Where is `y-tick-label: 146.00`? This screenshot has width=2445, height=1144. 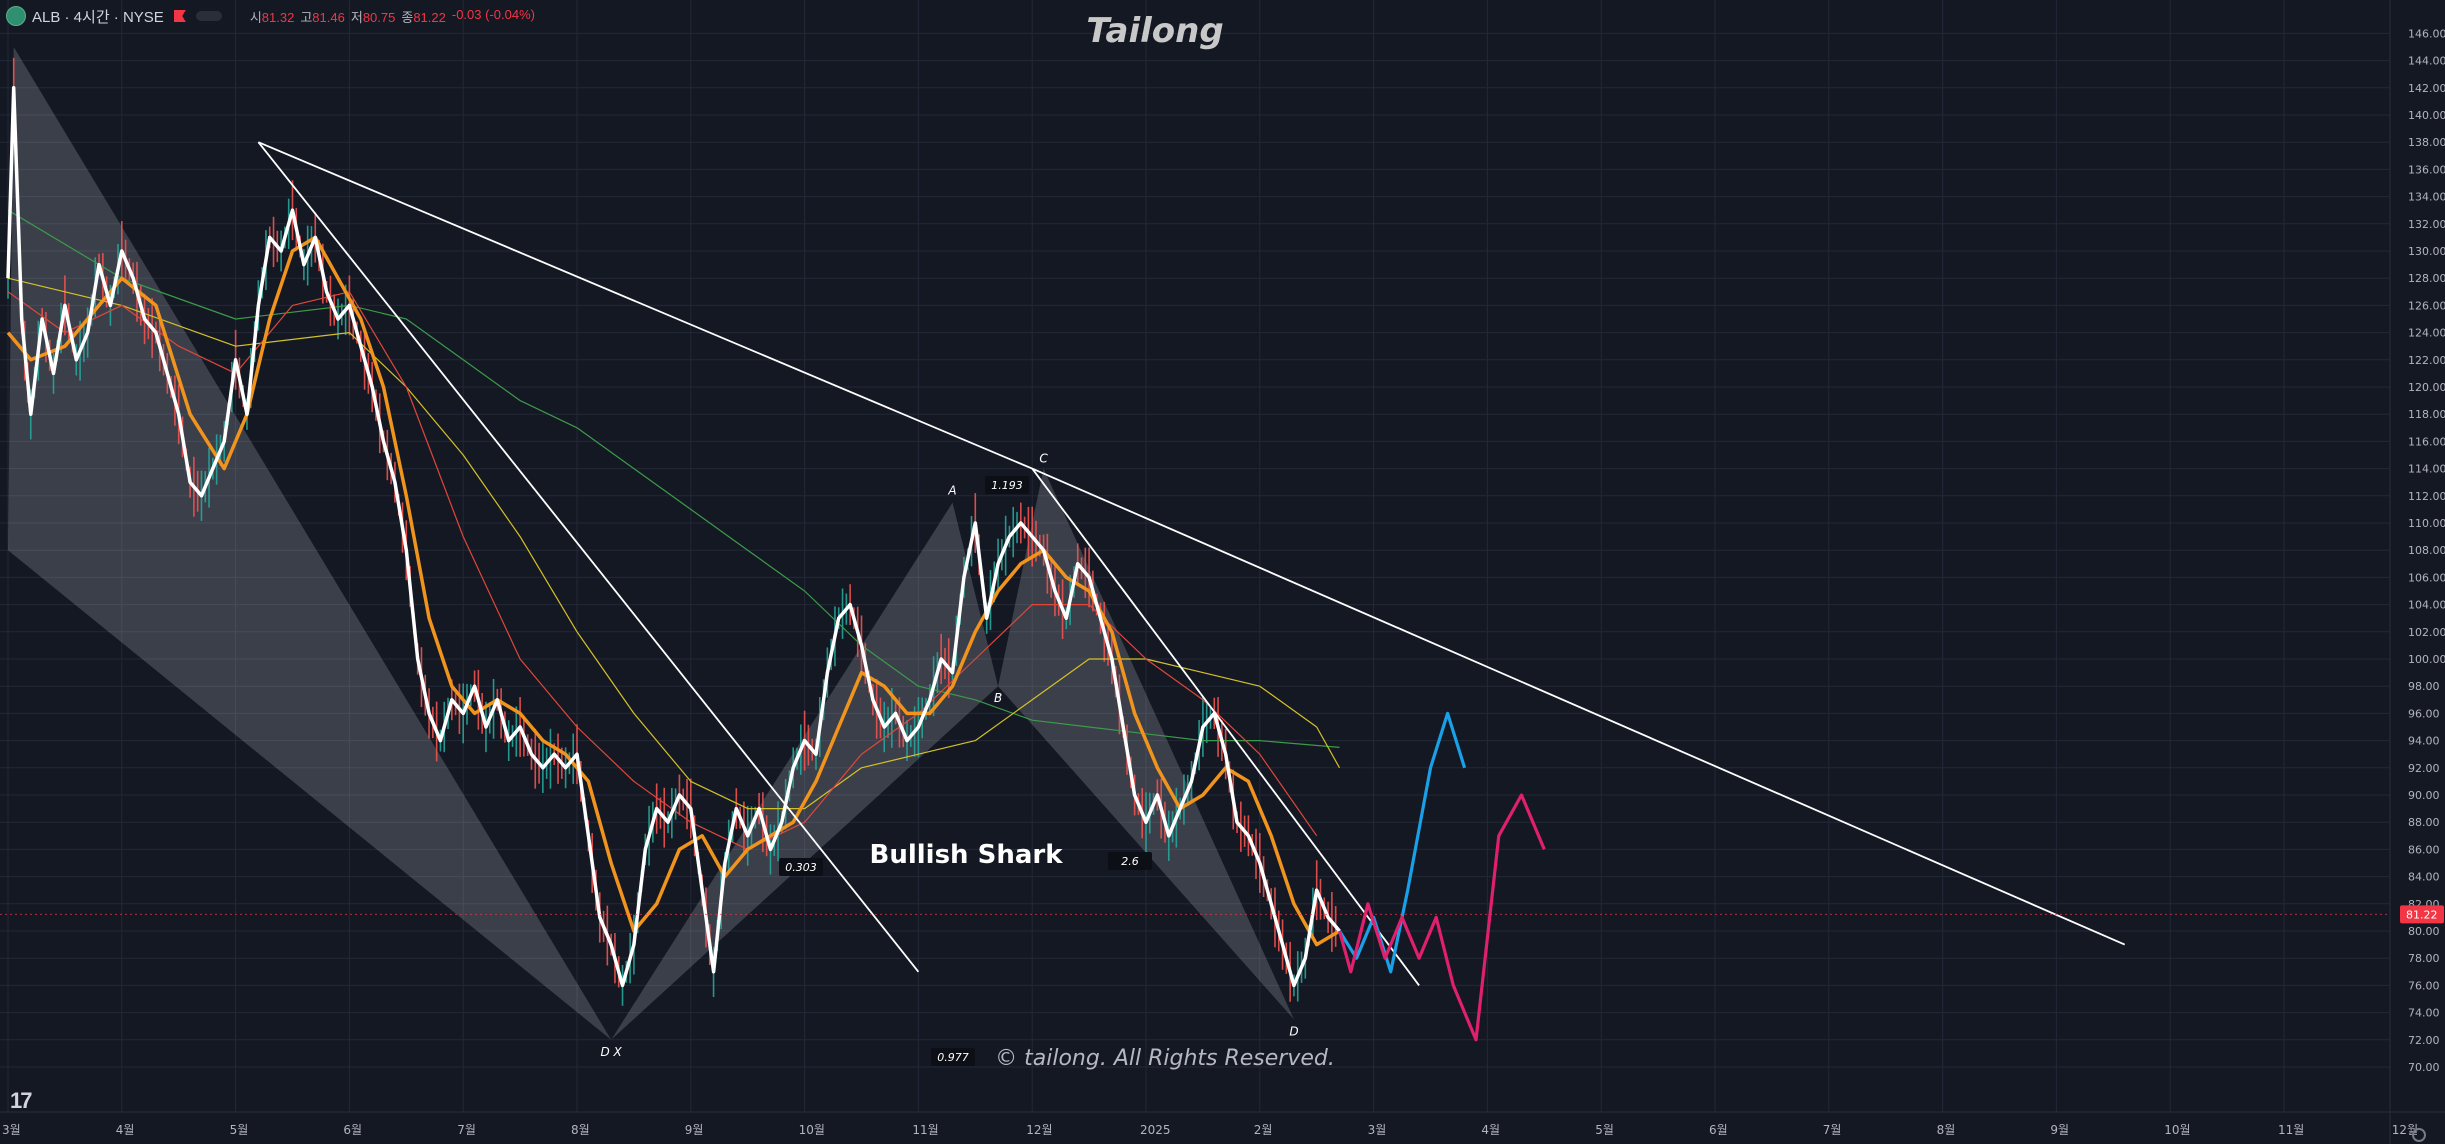 y-tick-label: 146.00 is located at coordinates (2426, 33).